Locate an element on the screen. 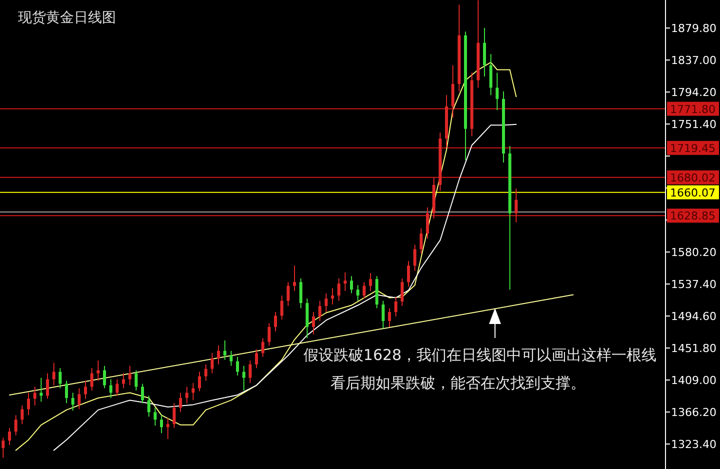 The image size is (720, 469). text: 现货黄金日线图 is located at coordinates (67, 18).